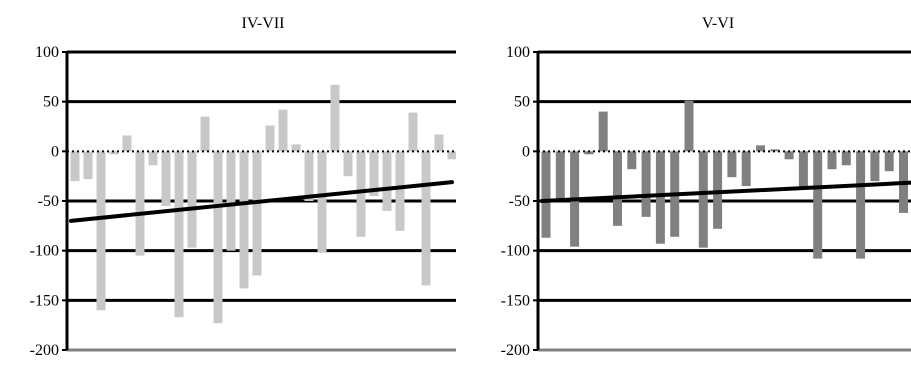 The height and width of the screenshot is (365, 911). What do you see at coordinates (718, 23) in the screenshot?
I see `chart-title: V-VI` at bounding box center [718, 23].